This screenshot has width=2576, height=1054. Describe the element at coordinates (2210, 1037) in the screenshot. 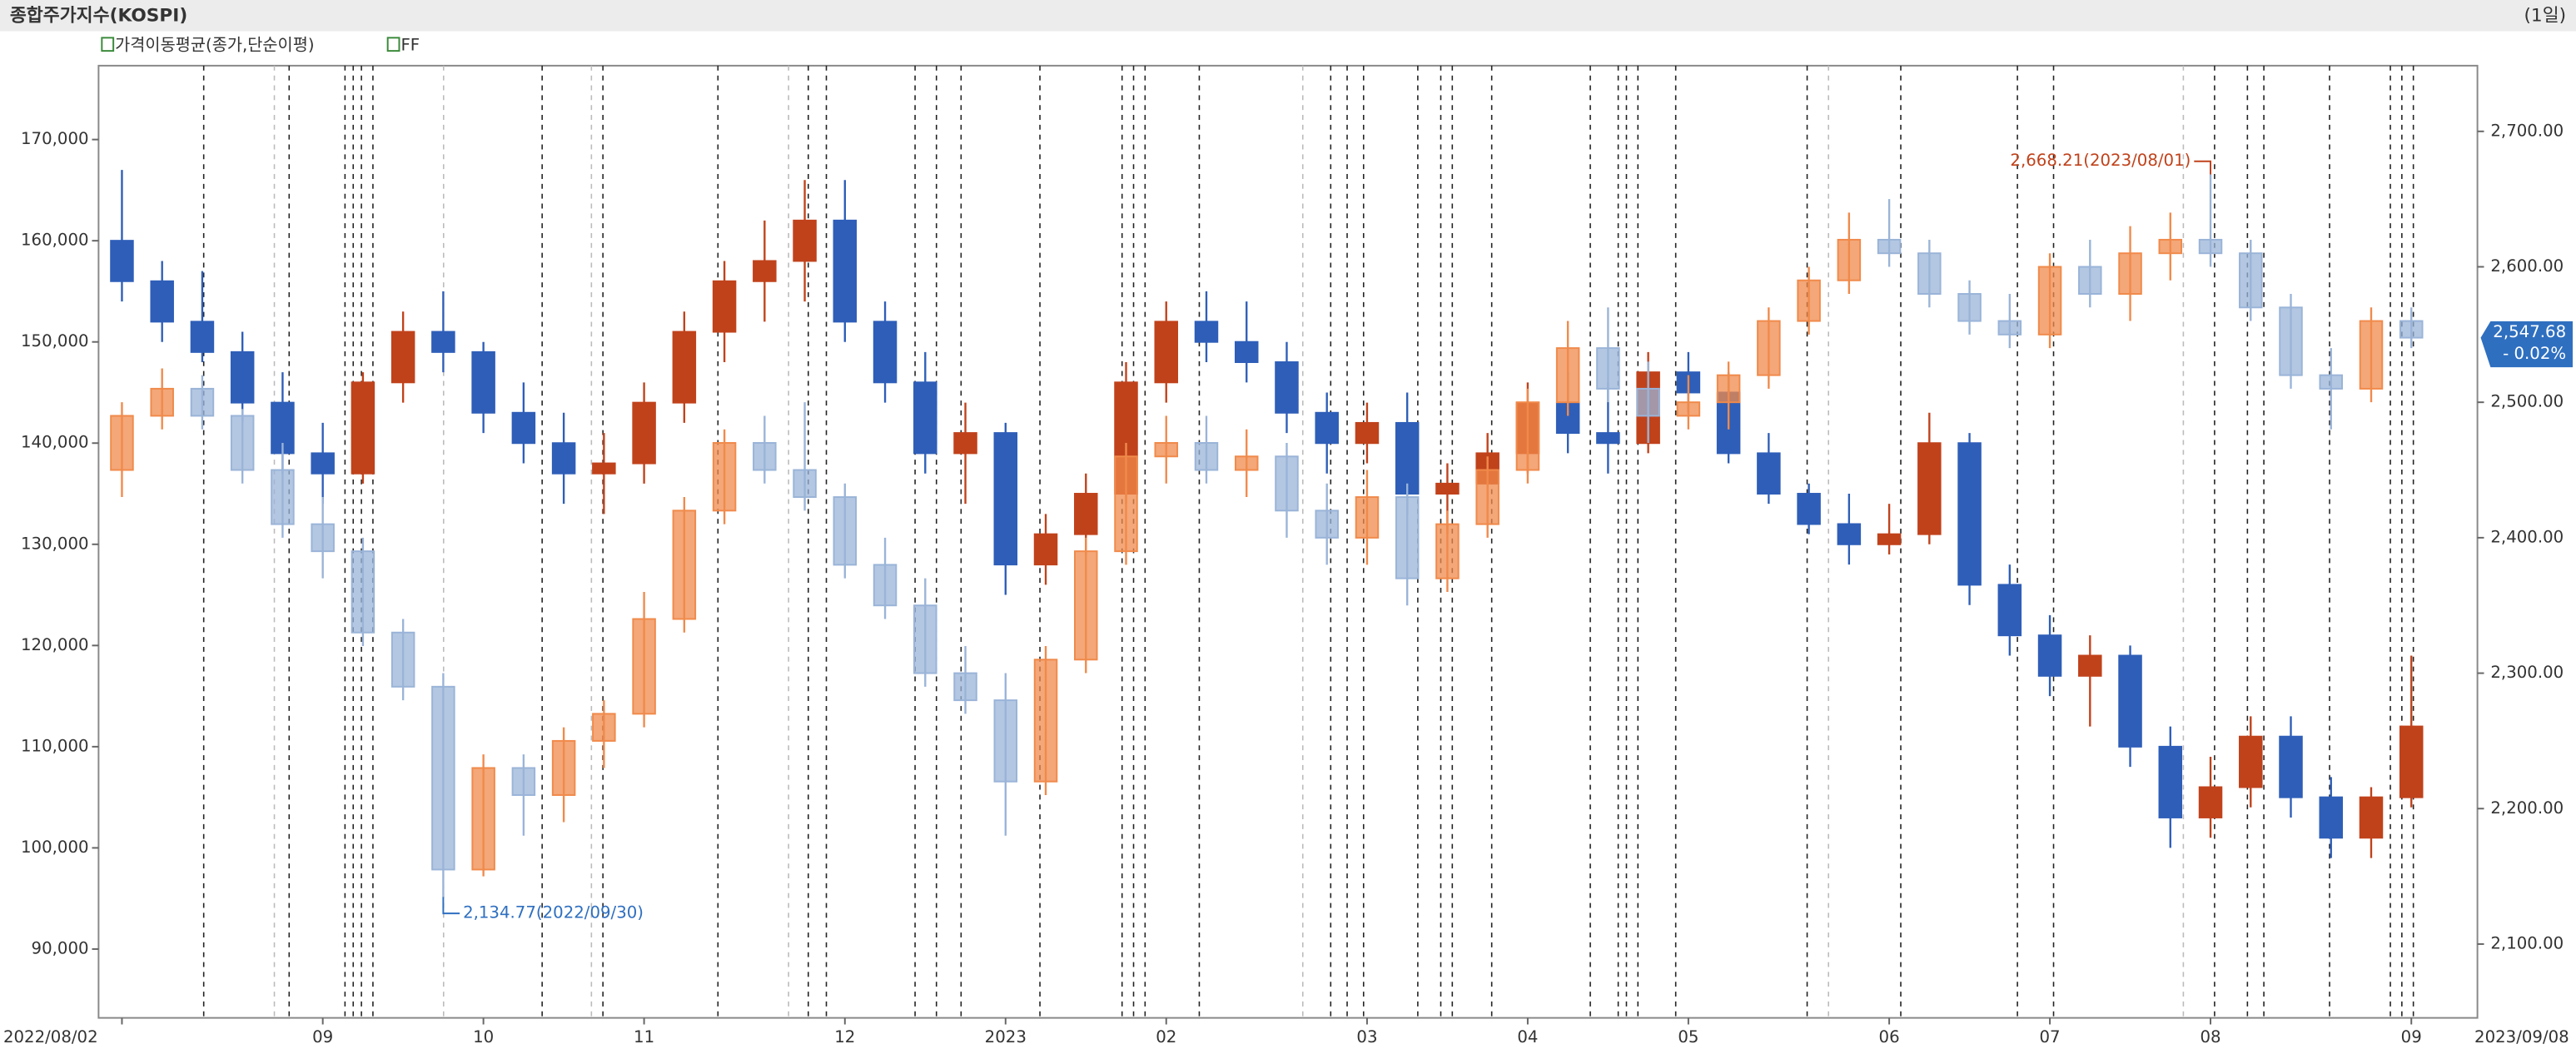

I see `x-tick-label: 08` at that location.